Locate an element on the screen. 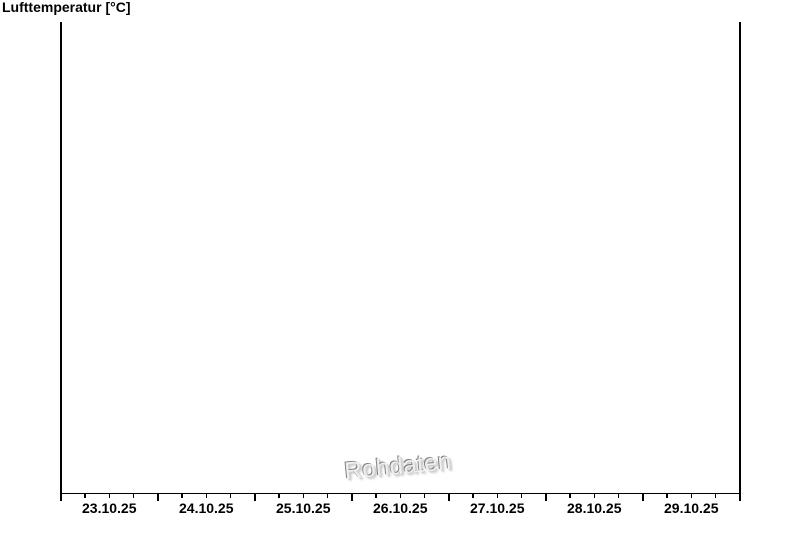 The height and width of the screenshot is (550, 800). y-axis-right-line is located at coordinates (740, 258).